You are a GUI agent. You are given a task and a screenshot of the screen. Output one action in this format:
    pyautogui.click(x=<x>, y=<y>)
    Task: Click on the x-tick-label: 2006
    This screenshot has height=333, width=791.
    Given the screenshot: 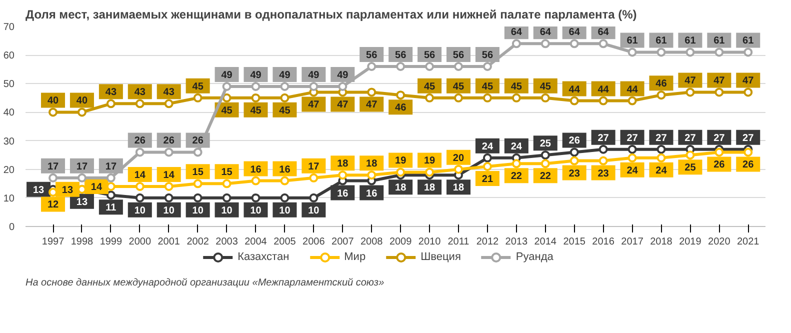 What is the action you would take?
    pyautogui.click(x=314, y=242)
    